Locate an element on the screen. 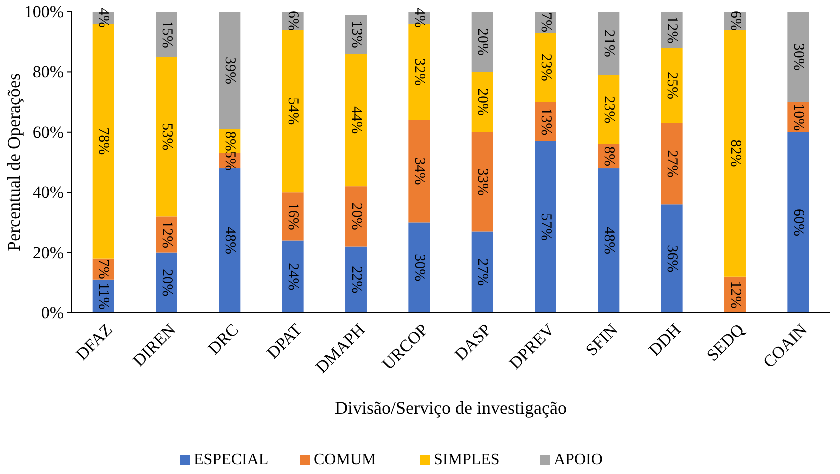  data-label: 22% is located at coordinates (356, 280).